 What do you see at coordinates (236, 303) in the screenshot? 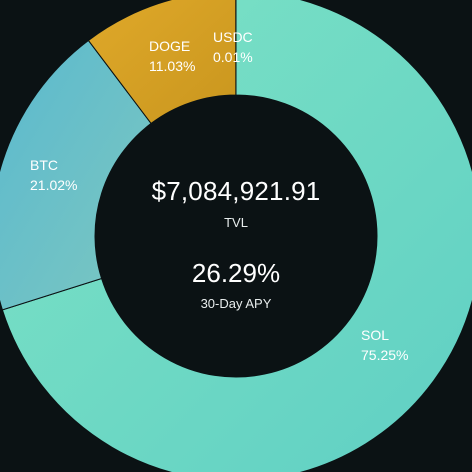
I see `apy-label: 30-Day APY` at bounding box center [236, 303].